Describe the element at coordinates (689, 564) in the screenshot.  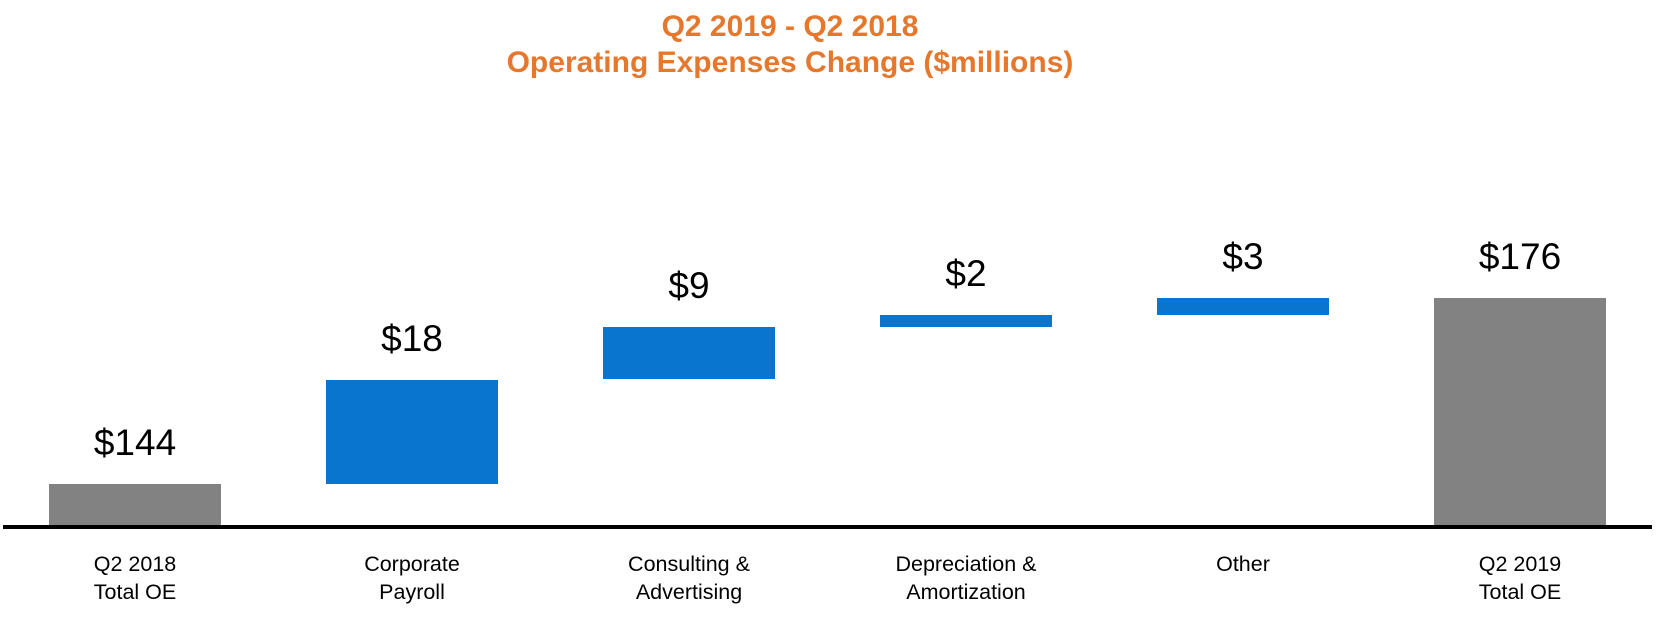
I see `category-label-line: Consulting &` at that location.